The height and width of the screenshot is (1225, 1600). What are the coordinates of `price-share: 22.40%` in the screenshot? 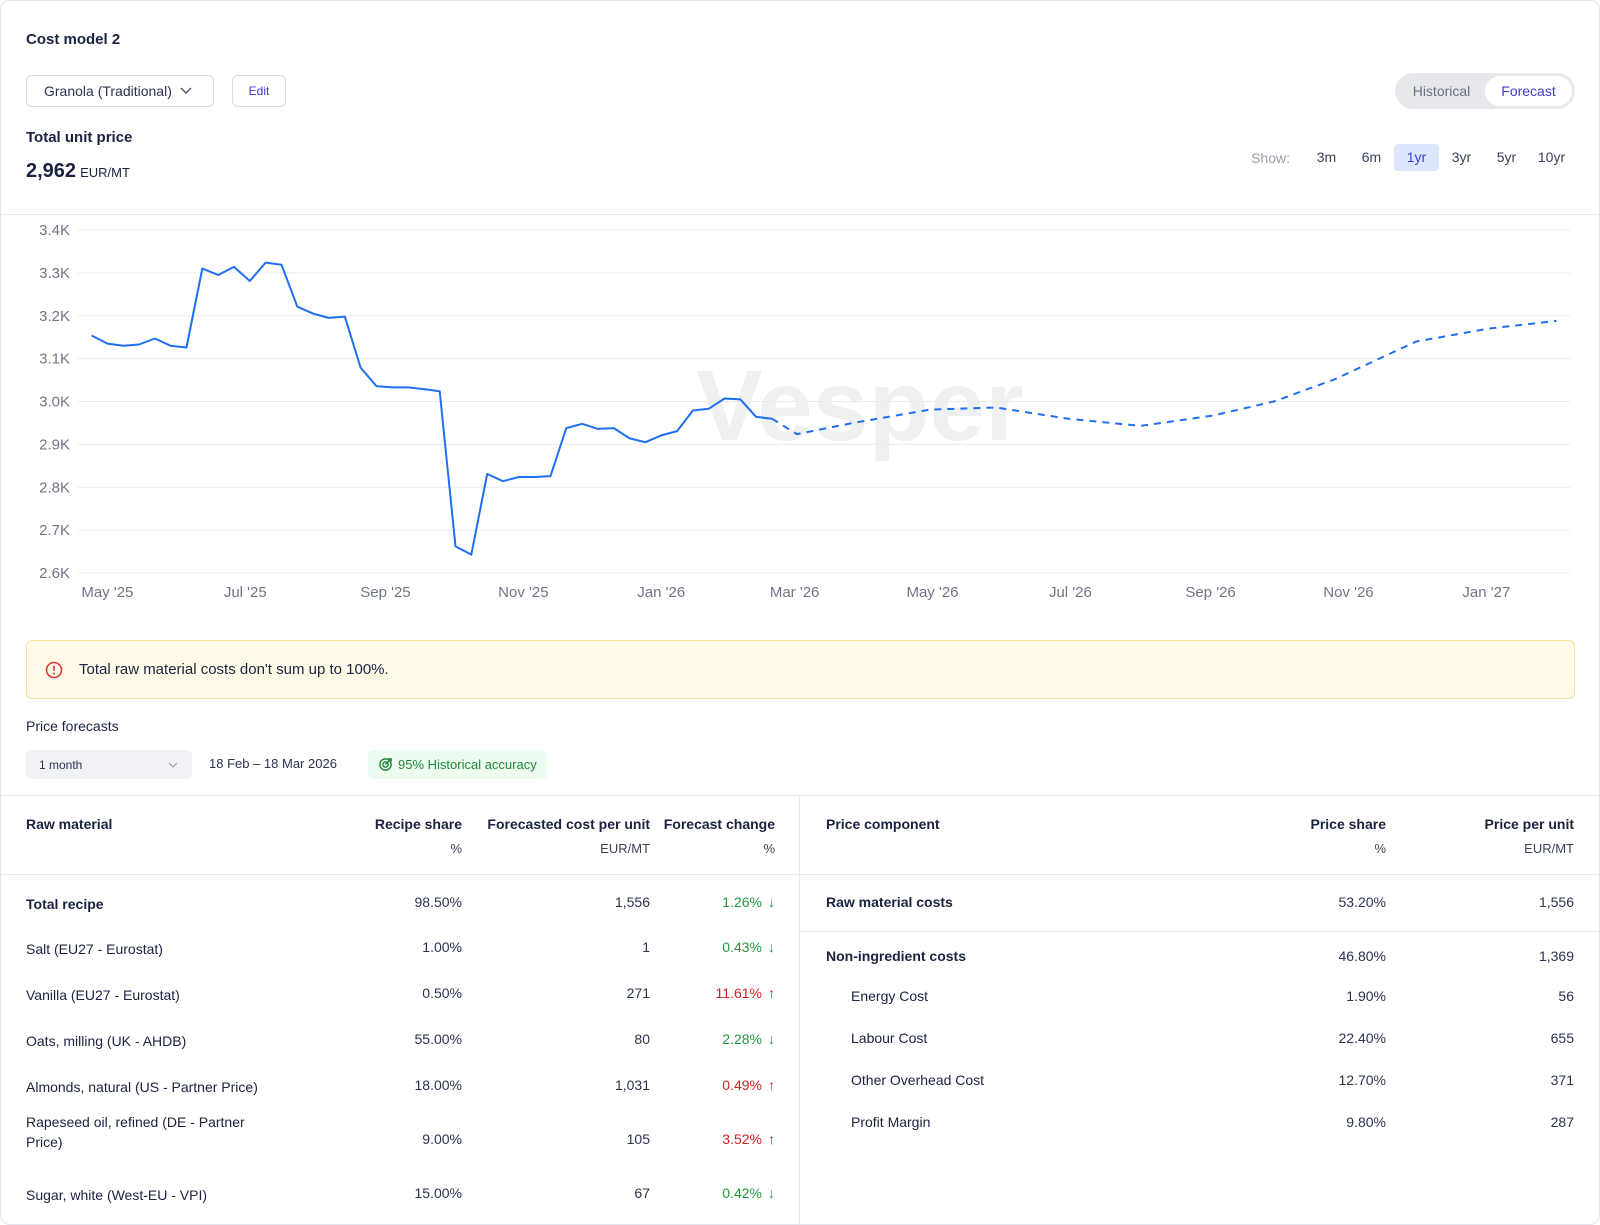 It's located at (1362, 1038).